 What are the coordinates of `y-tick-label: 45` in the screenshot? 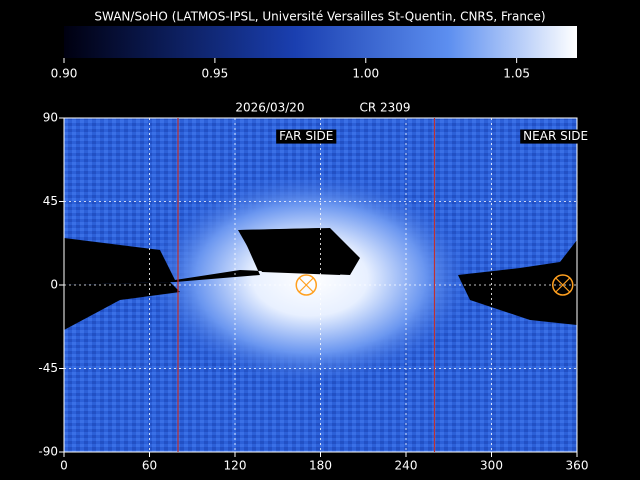 It's located at (50, 201).